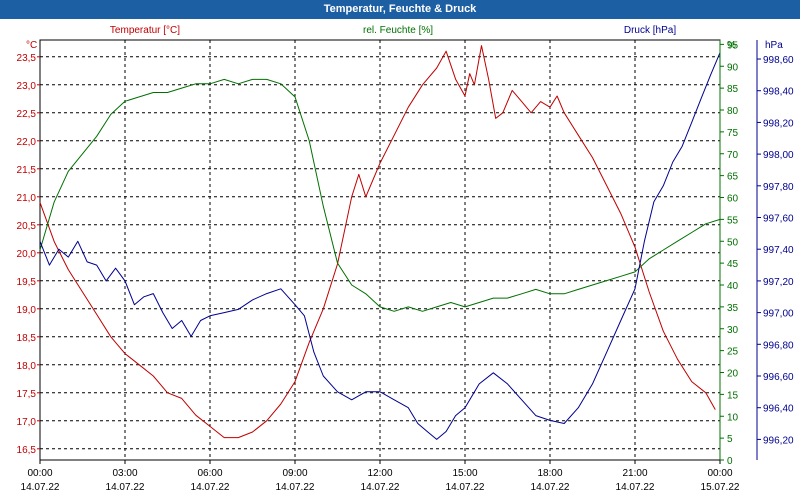 This screenshot has width=800, height=500. I want to click on humidity-tick-label: 30, so click(733, 330).